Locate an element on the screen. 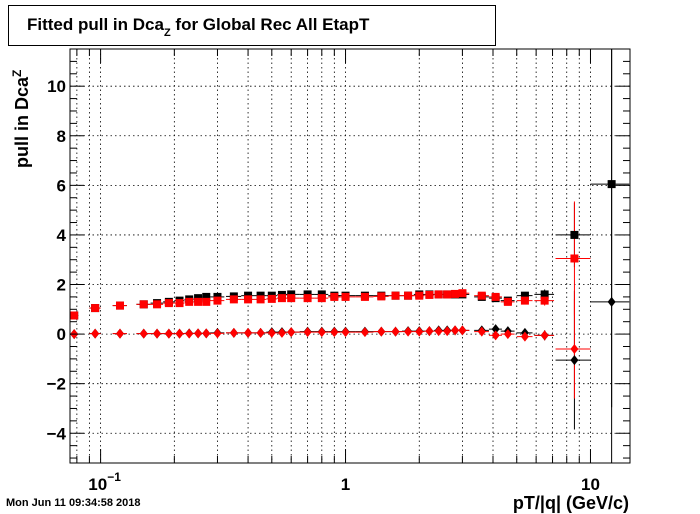  x-tick-label: 10 is located at coordinates (590, 484).